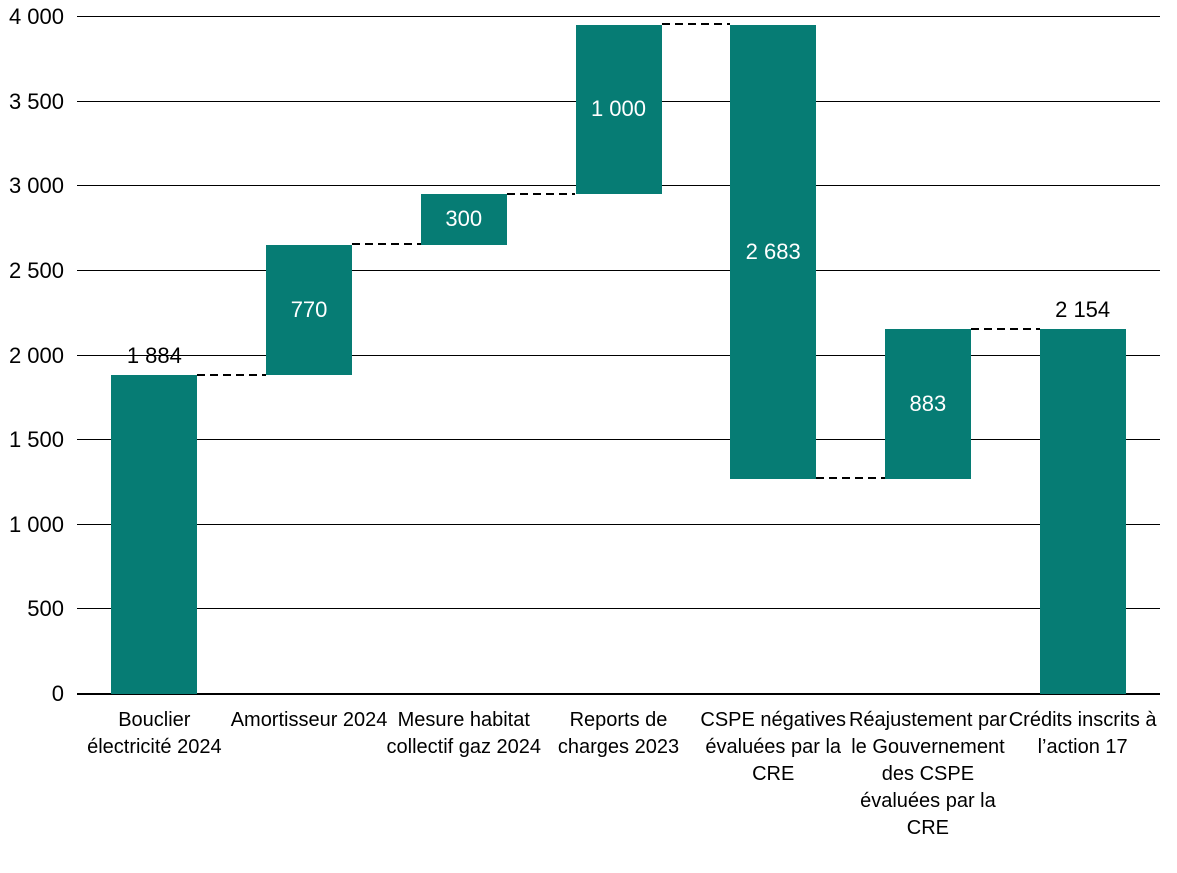 Image resolution: width=1177 pixels, height=873 pixels. What do you see at coordinates (618, 733) in the screenshot?
I see `x-axis-category-label: Reports de charges 2023` at bounding box center [618, 733].